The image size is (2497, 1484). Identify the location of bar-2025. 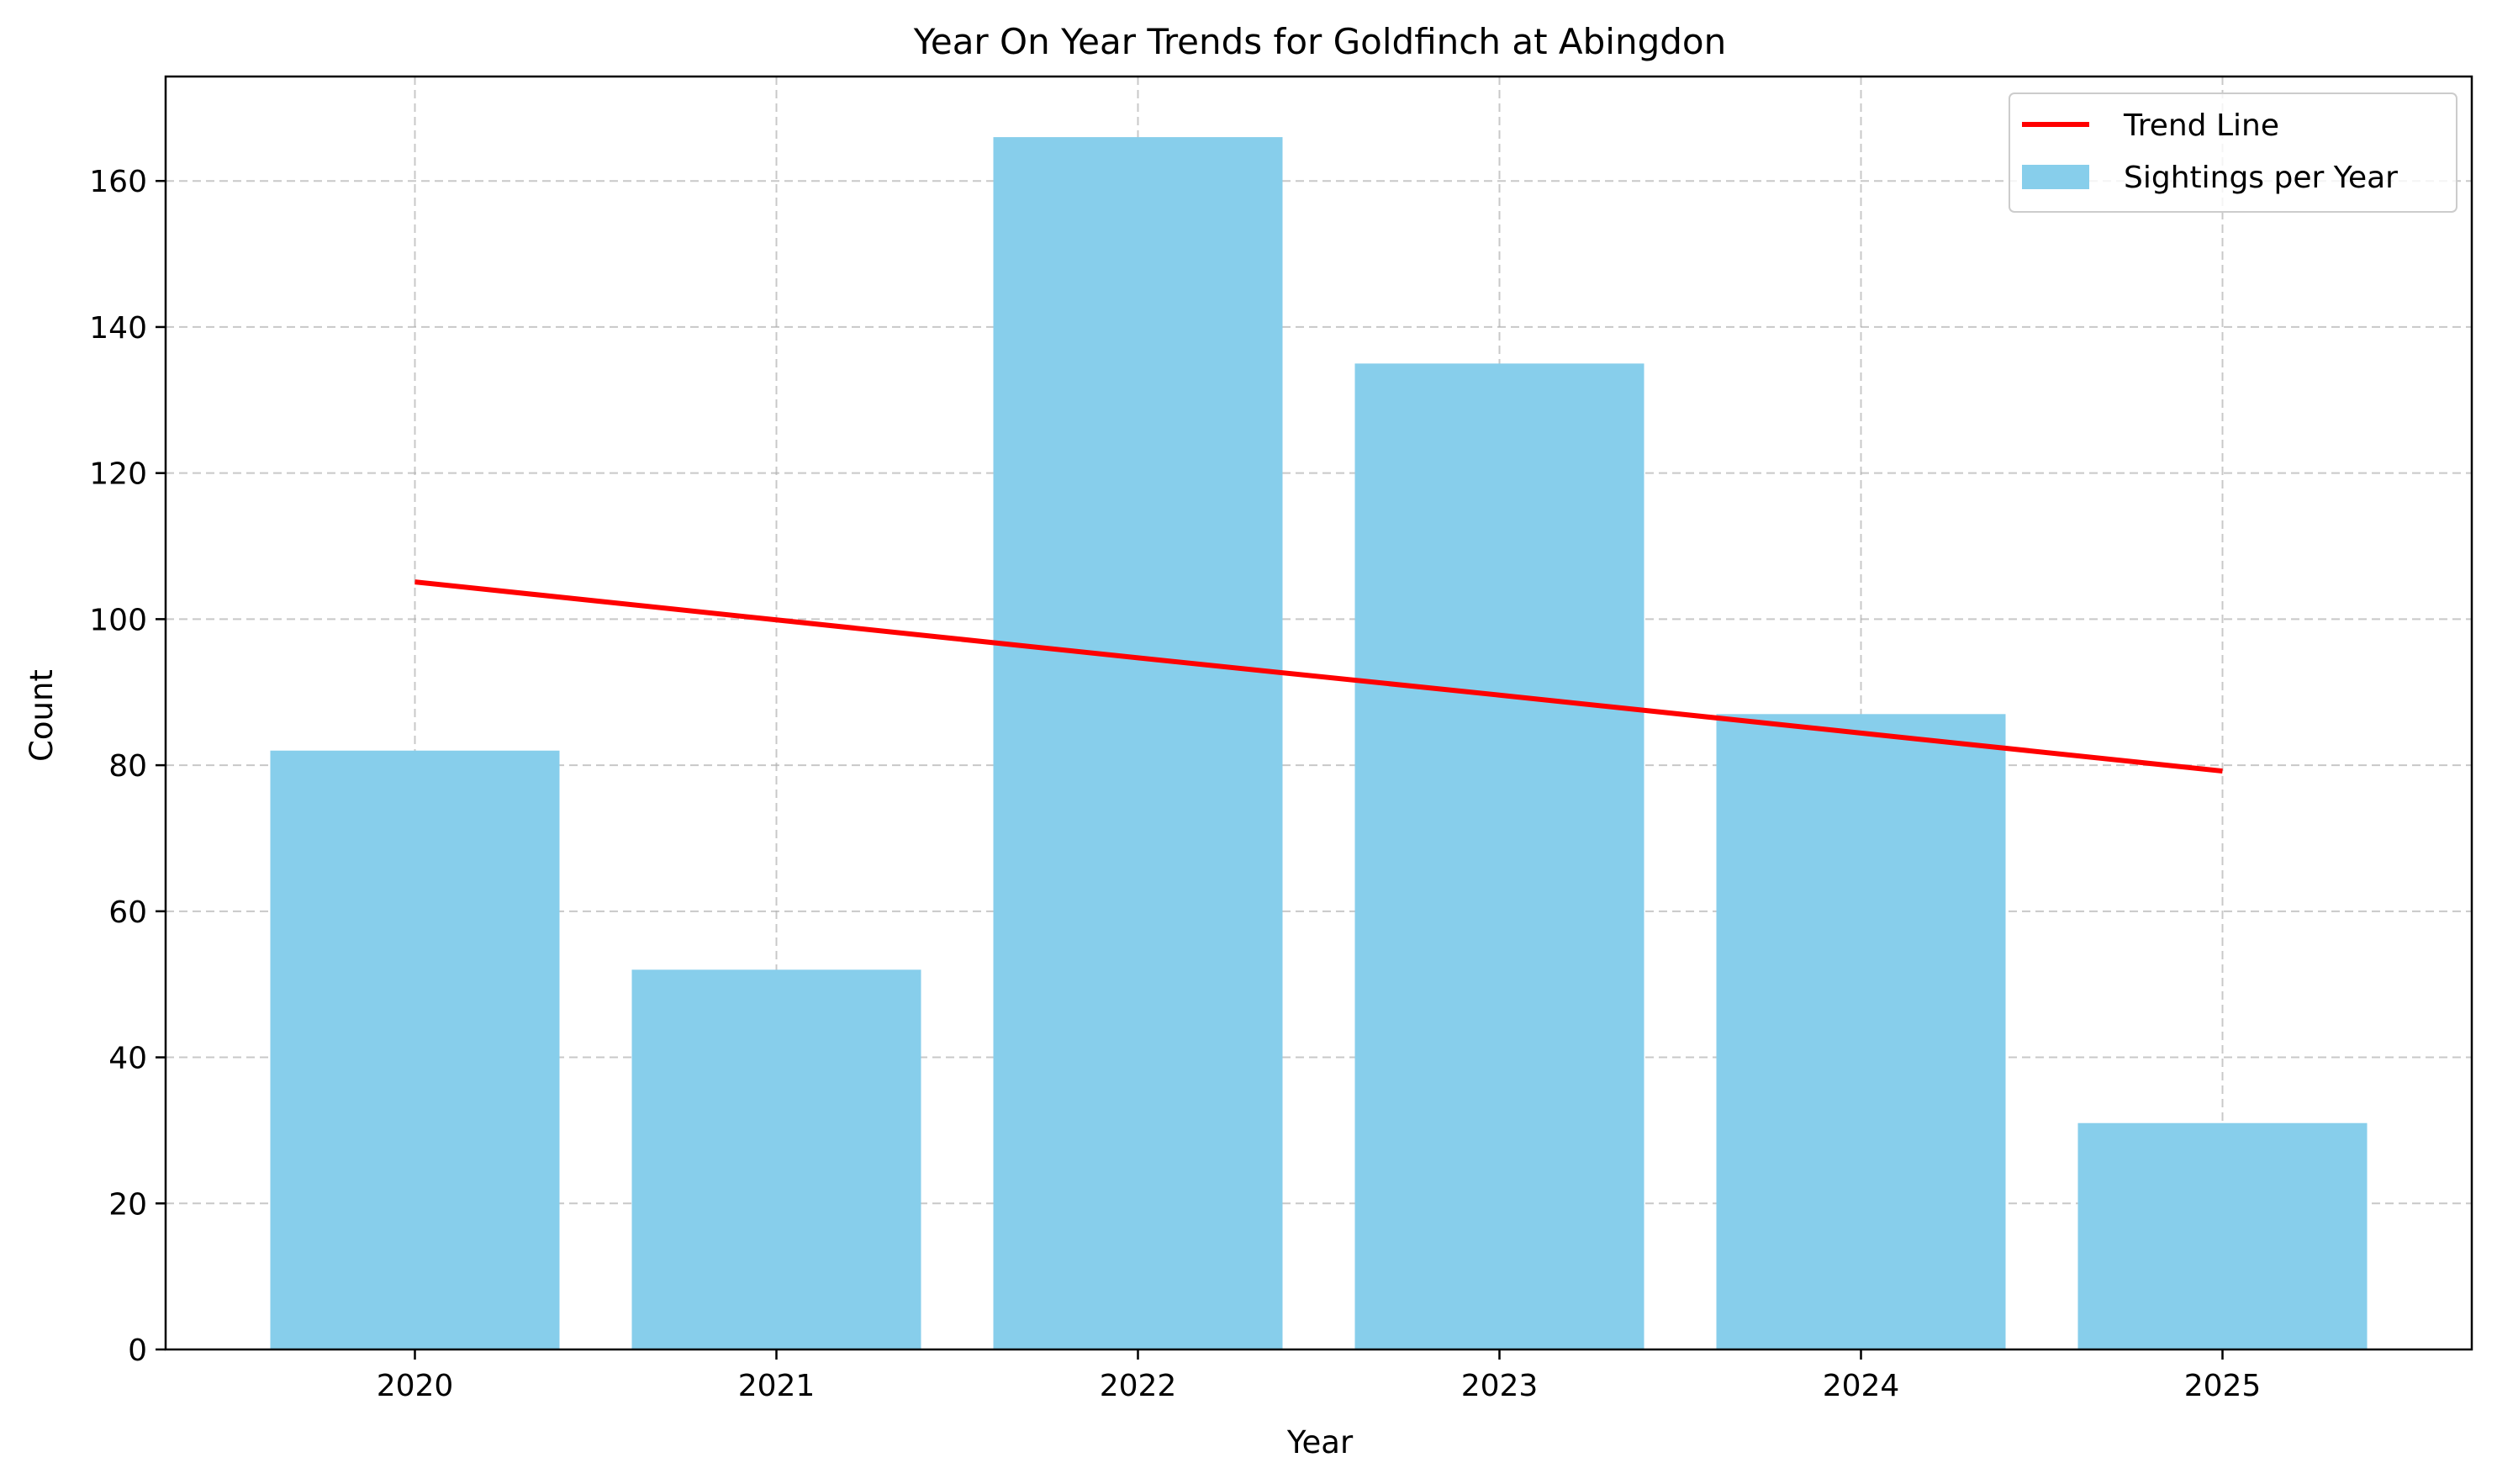
(2222, 1235).